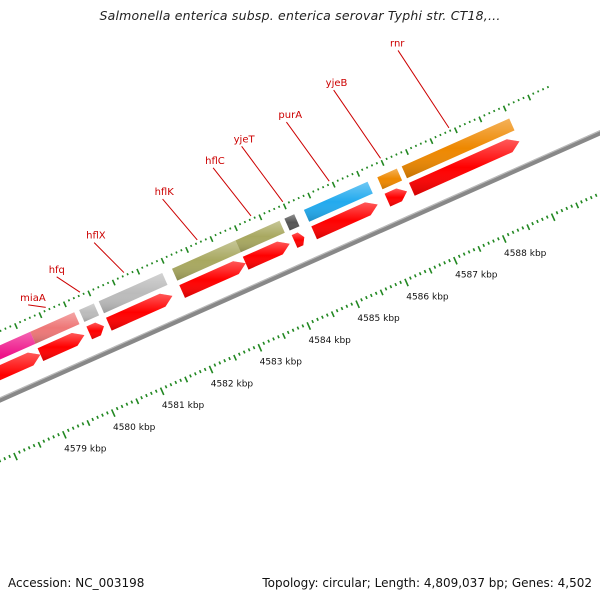  What do you see at coordinates (134, 428) in the screenshot?
I see `kbp-label: 4580 kbp` at bounding box center [134, 428].